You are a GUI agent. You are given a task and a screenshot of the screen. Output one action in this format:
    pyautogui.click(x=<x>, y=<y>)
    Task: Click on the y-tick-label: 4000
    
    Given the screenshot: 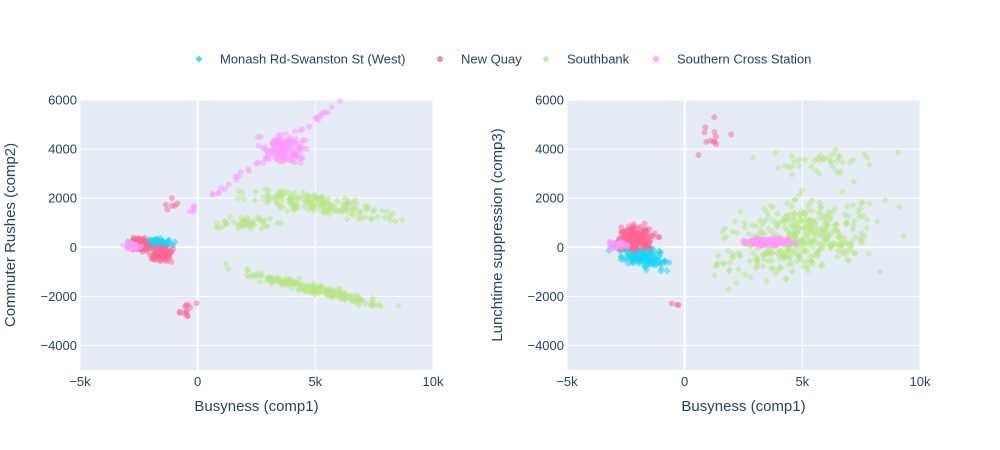 What is the action you would take?
    pyautogui.click(x=62, y=149)
    